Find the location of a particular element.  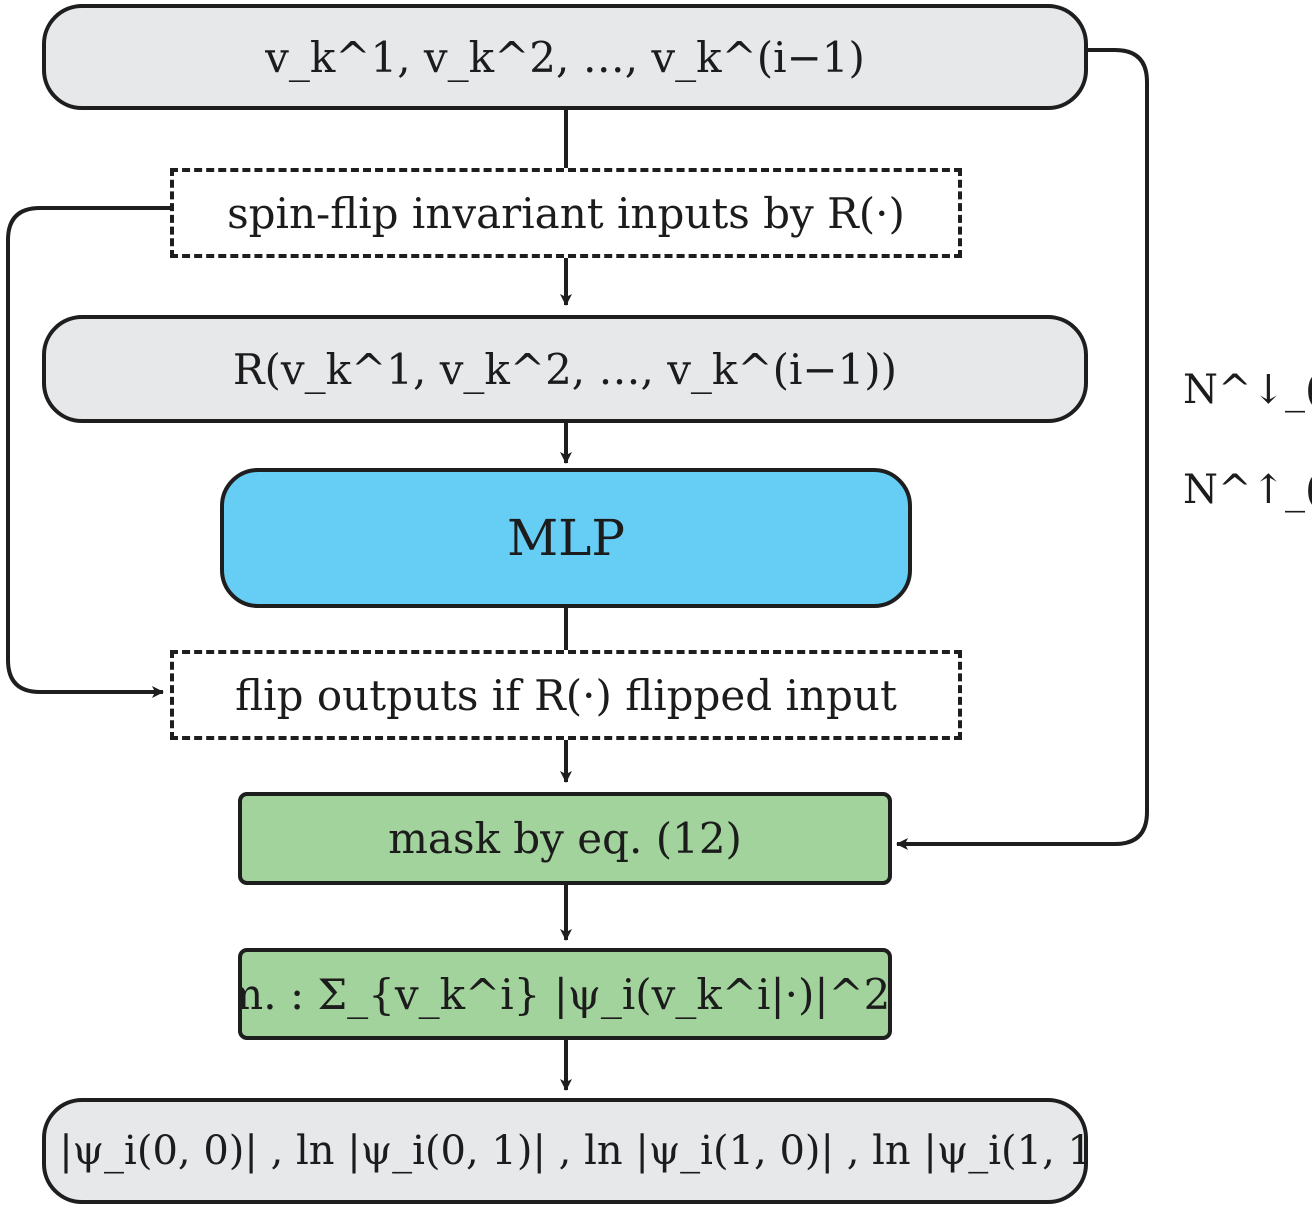

mlp-box: MLP is located at coordinates (566, 538).